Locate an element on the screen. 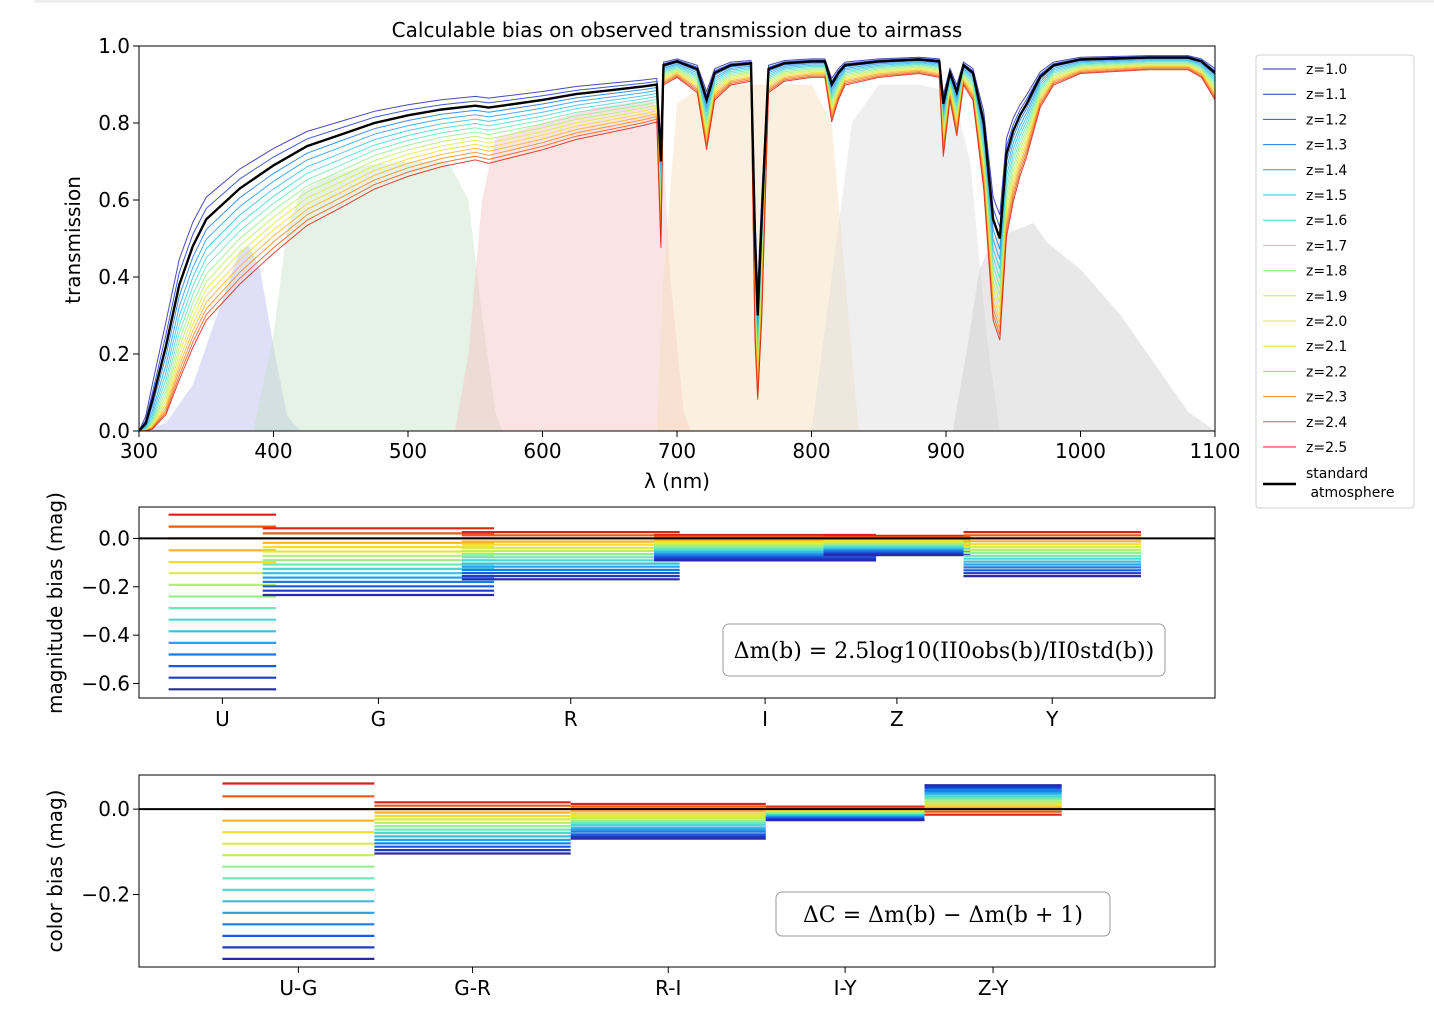 The image size is (1434, 1024). y-tick-label: 0.6 is located at coordinates (114, 200).